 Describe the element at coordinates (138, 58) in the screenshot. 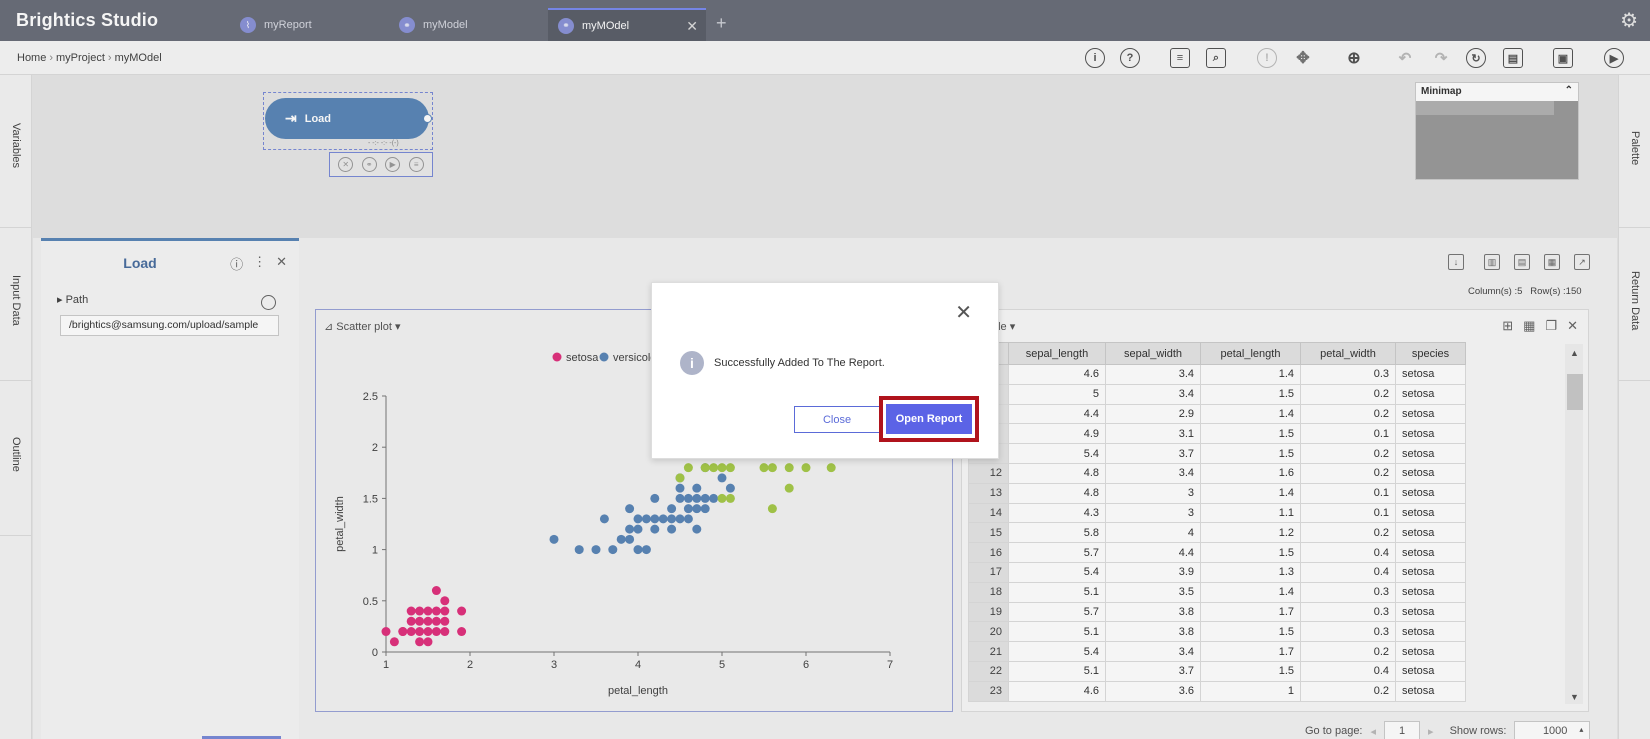

I see `breadcrumb-model: myMOdel` at that location.